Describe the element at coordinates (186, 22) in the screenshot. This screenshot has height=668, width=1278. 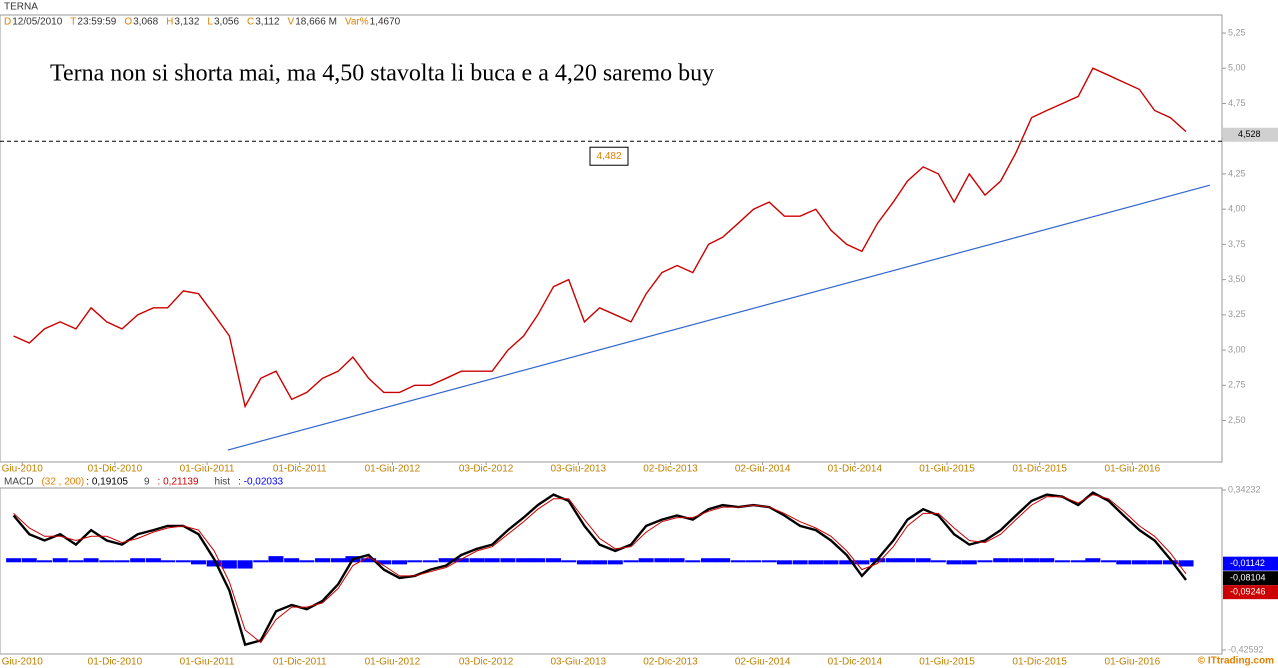
I see `field-value: 3,132` at that location.